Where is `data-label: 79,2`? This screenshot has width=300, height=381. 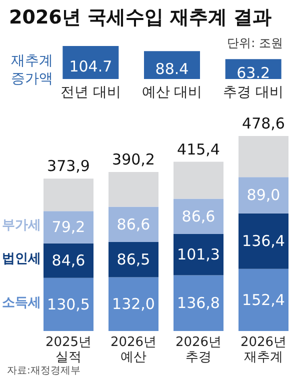
data-label: 79,2 is located at coordinates (69, 227).